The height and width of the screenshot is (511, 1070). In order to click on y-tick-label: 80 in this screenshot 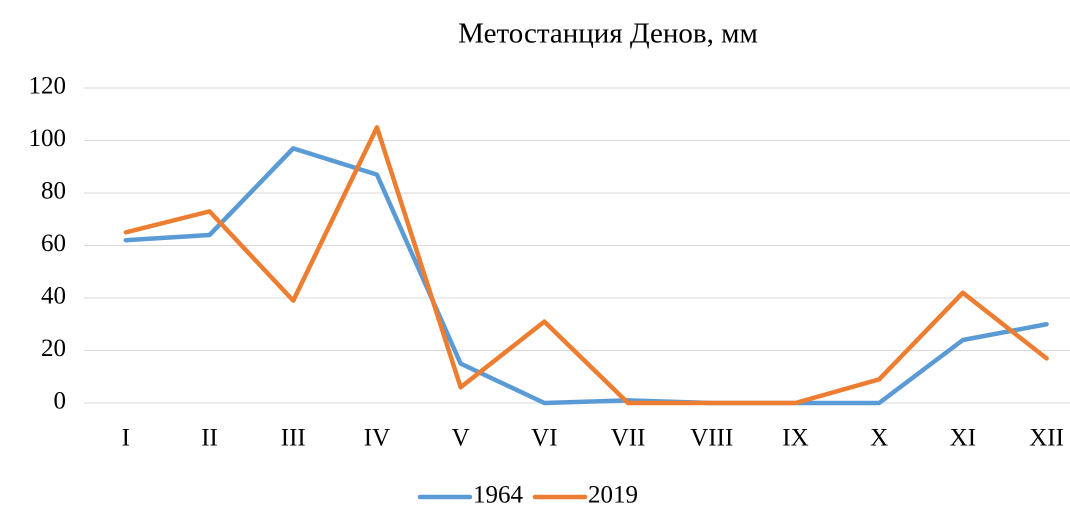, I will do `click(53, 191)`.